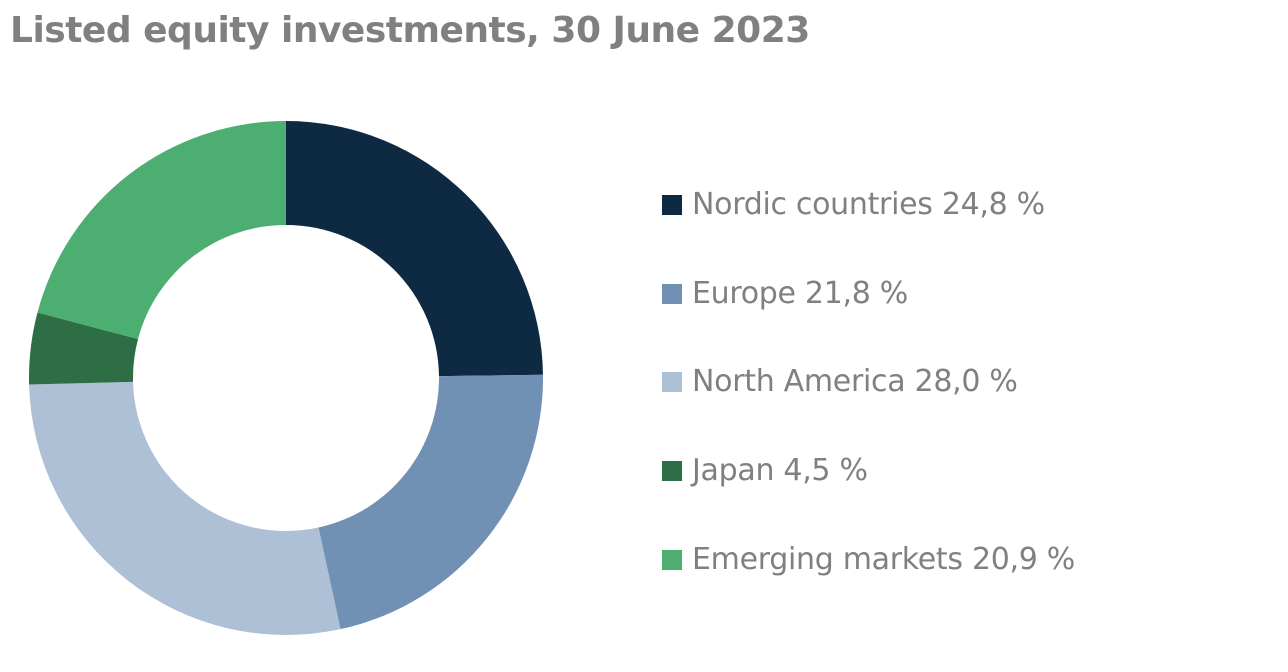  I want to click on legend-item-north-america: North America 28,0 %, so click(840, 381).